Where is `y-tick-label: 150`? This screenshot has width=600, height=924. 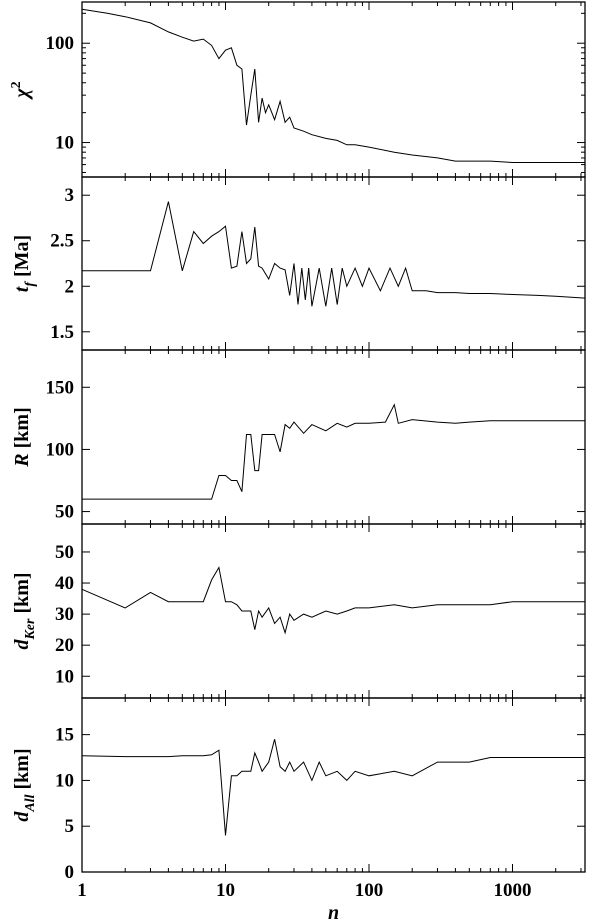 y-tick-label: 150 is located at coordinates (60, 387).